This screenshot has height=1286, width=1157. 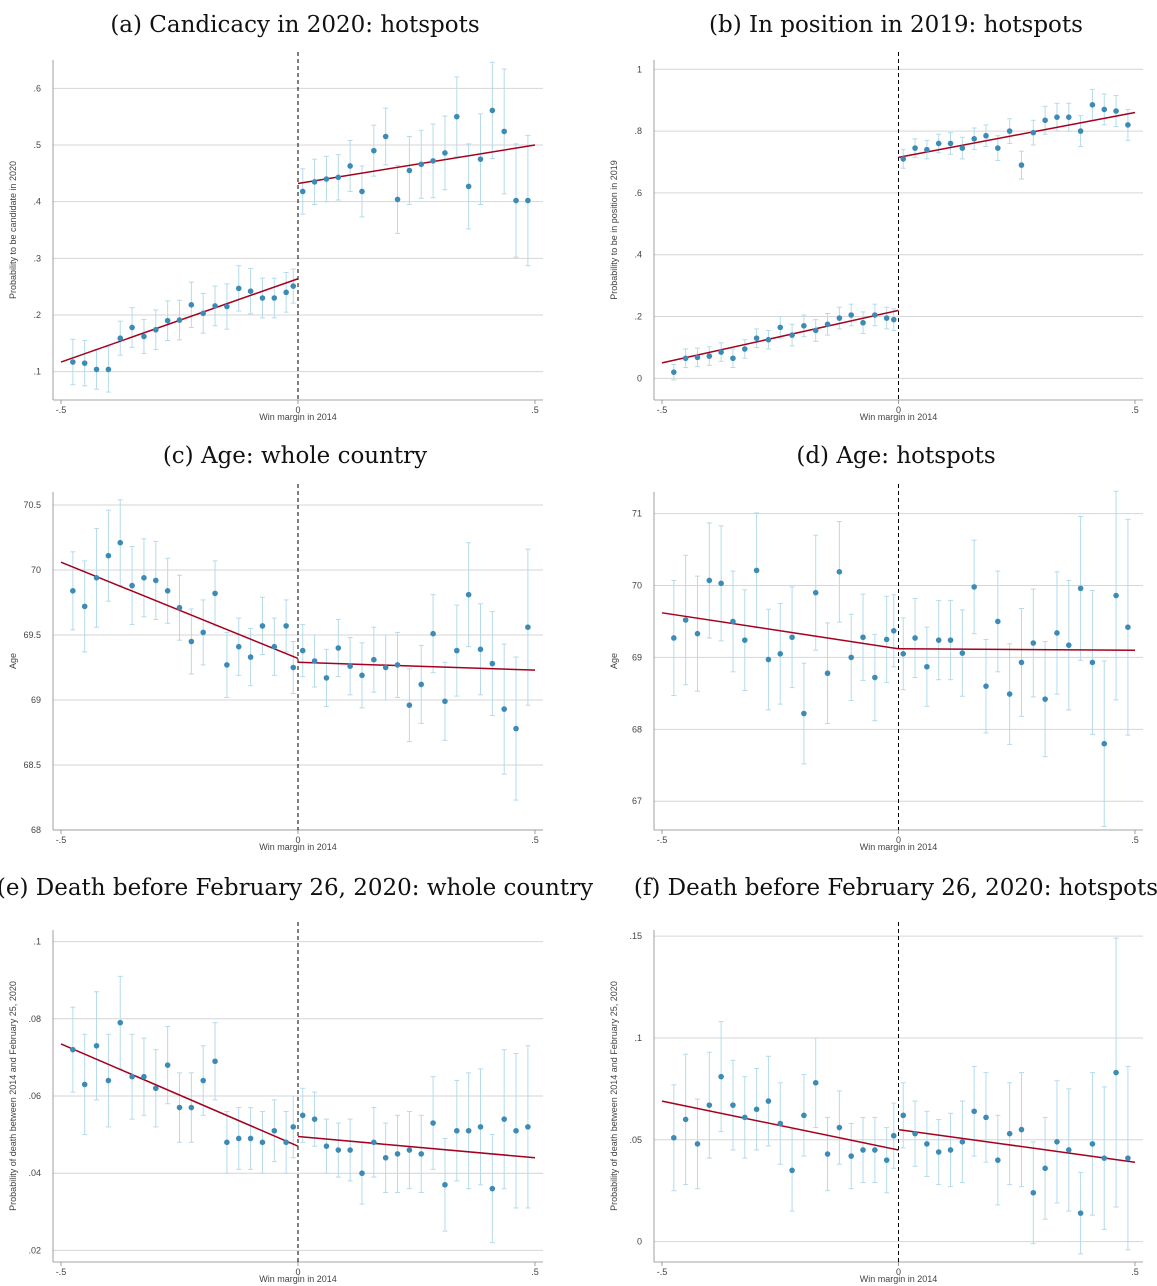 What do you see at coordinates (639, 69) in the screenshot?
I see `panel-b-ytick-label: 1` at bounding box center [639, 69].